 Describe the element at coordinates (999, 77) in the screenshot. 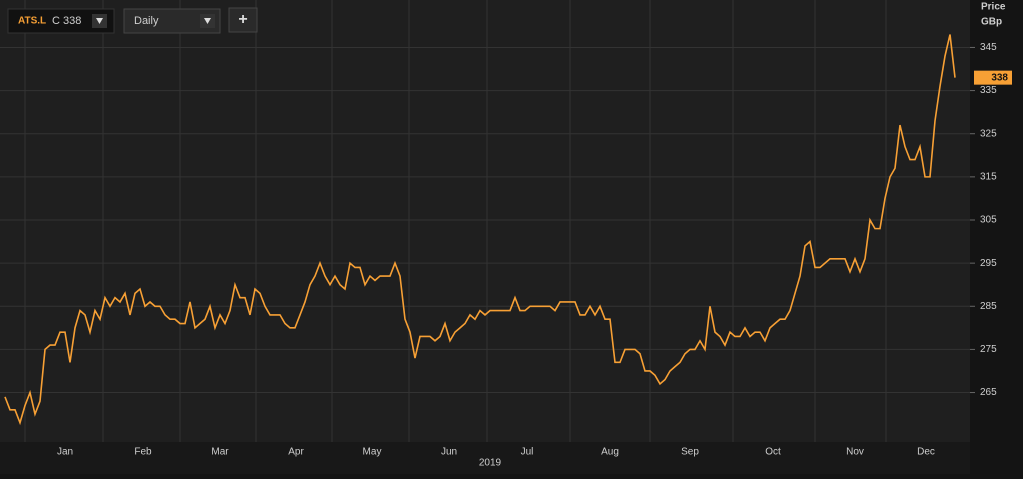

I see `last-price-label: 338` at that location.